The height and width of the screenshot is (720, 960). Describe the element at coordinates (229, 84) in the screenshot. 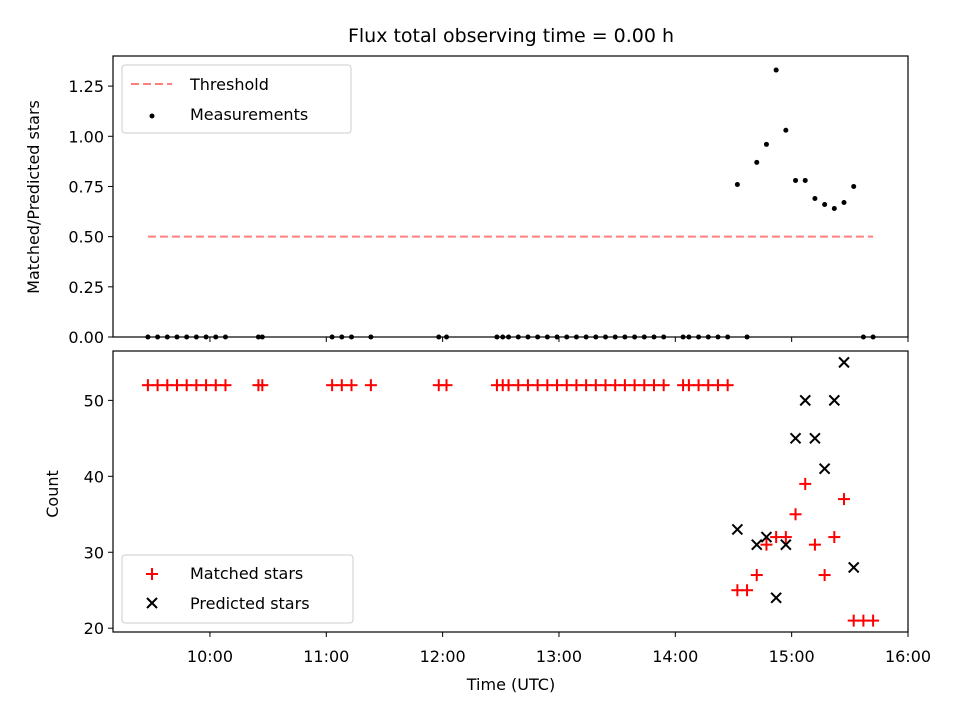

I see `threshold-legend-label: Threshold` at that location.